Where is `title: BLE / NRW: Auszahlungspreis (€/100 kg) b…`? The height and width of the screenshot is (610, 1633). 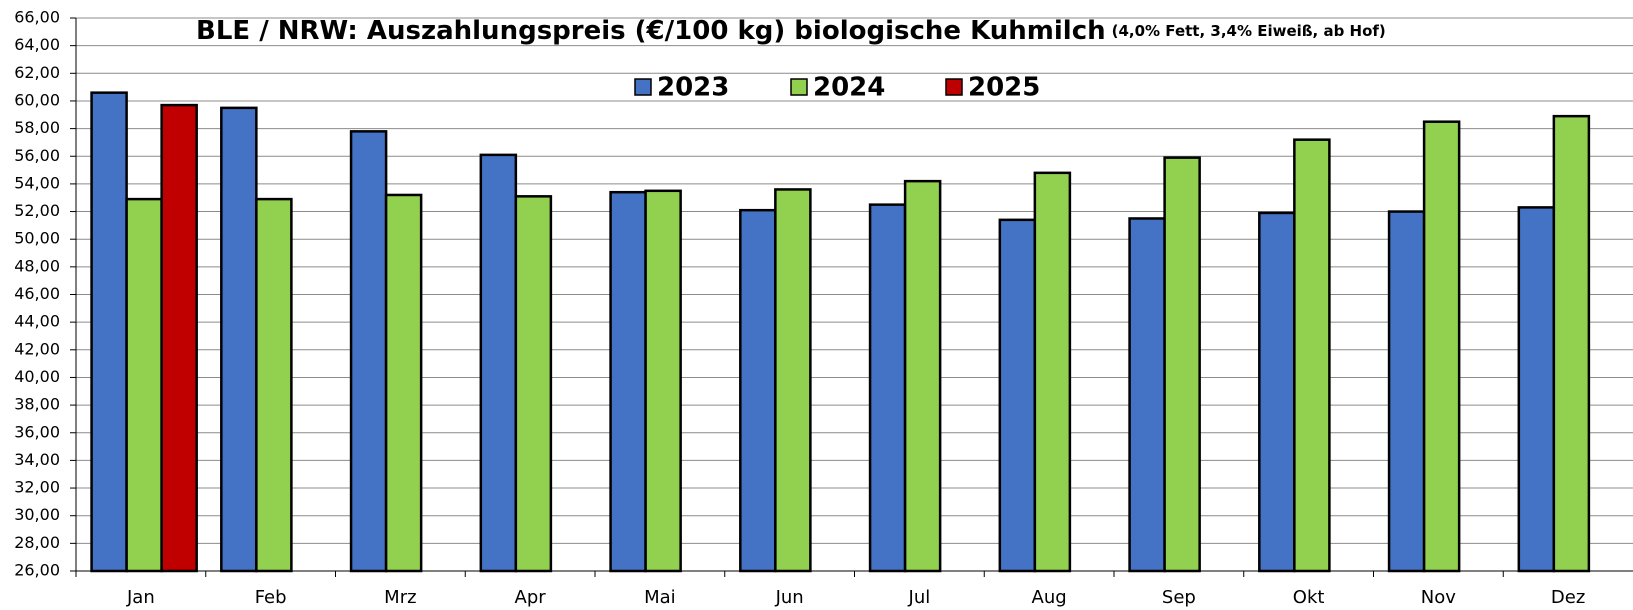
title: BLE / NRW: Auszahlungspreis (€/100 kg) b… is located at coordinates (651, 31).